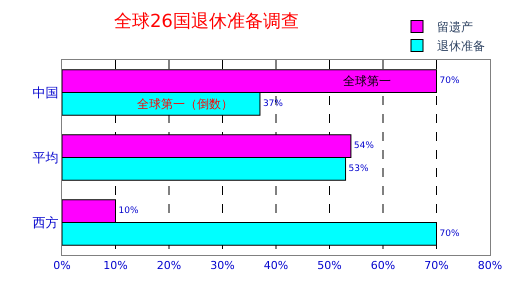  What do you see at coordinates (169, 265) in the screenshot?
I see `x-tick-label: 20%` at bounding box center [169, 265].